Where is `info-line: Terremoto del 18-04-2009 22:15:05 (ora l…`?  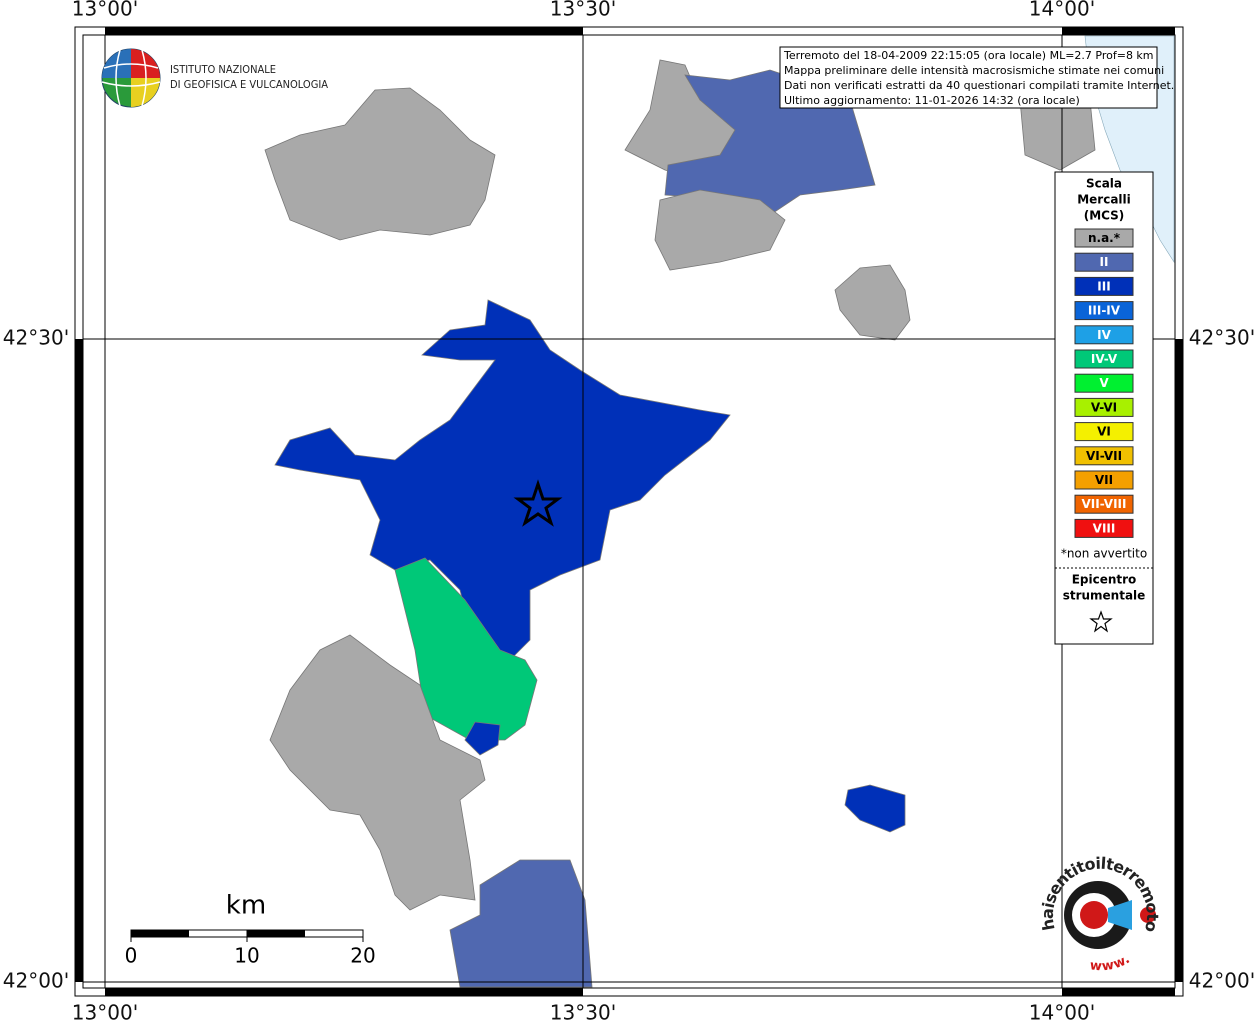
info-line: Terremoto del 18-04-2009 22:15:05 (ora l… is located at coordinates (968, 55).